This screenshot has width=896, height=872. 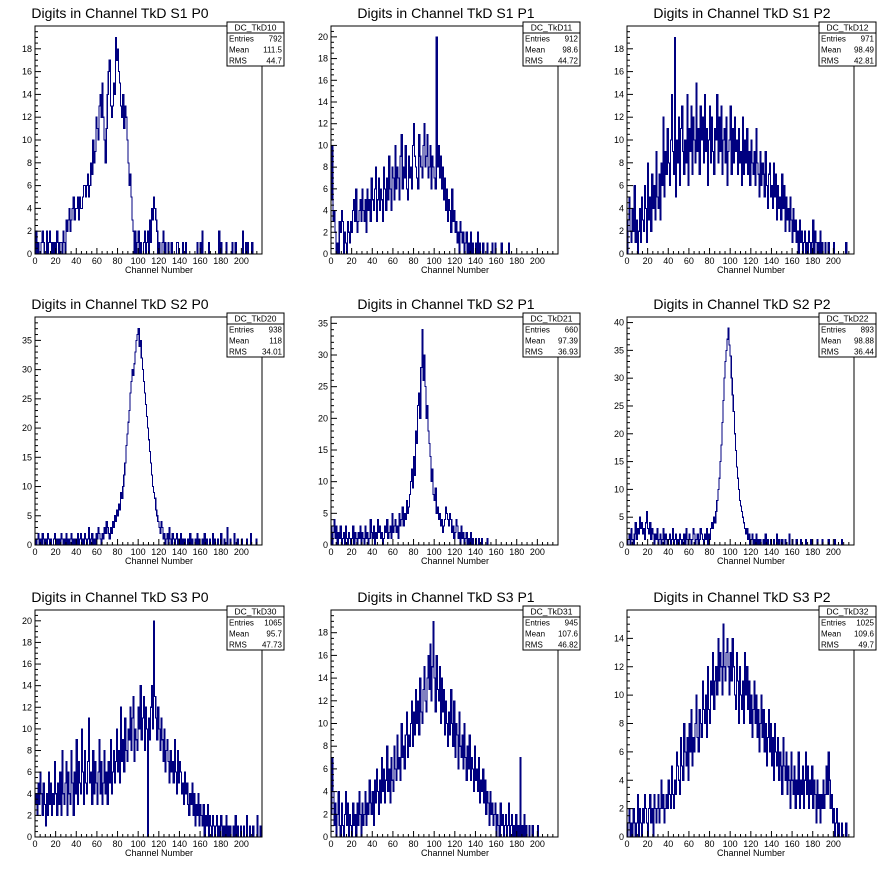 I want to click on x-tick-label: 0, so click(x=34, y=261).